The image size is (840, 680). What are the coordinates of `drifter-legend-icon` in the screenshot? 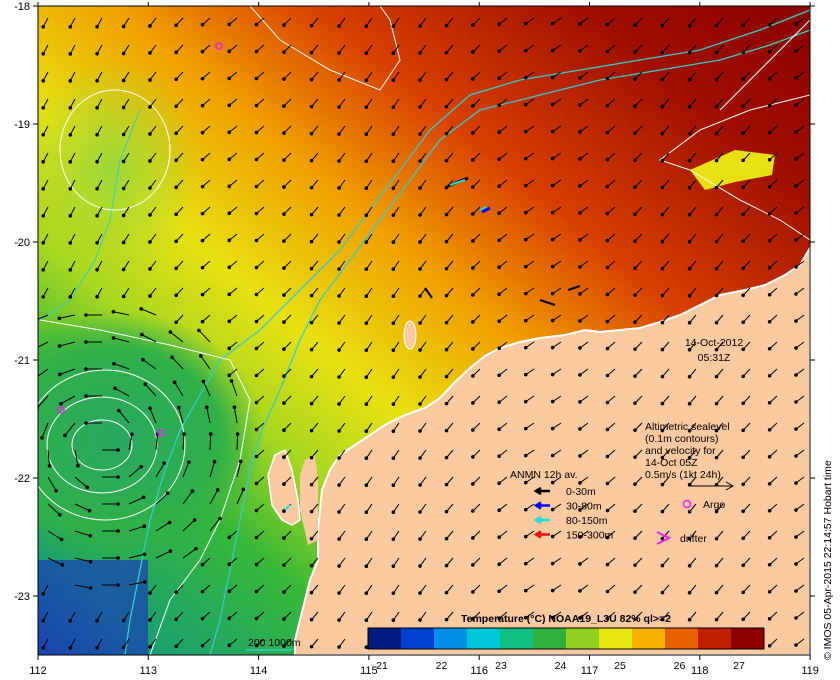 It's located at (664, 538).